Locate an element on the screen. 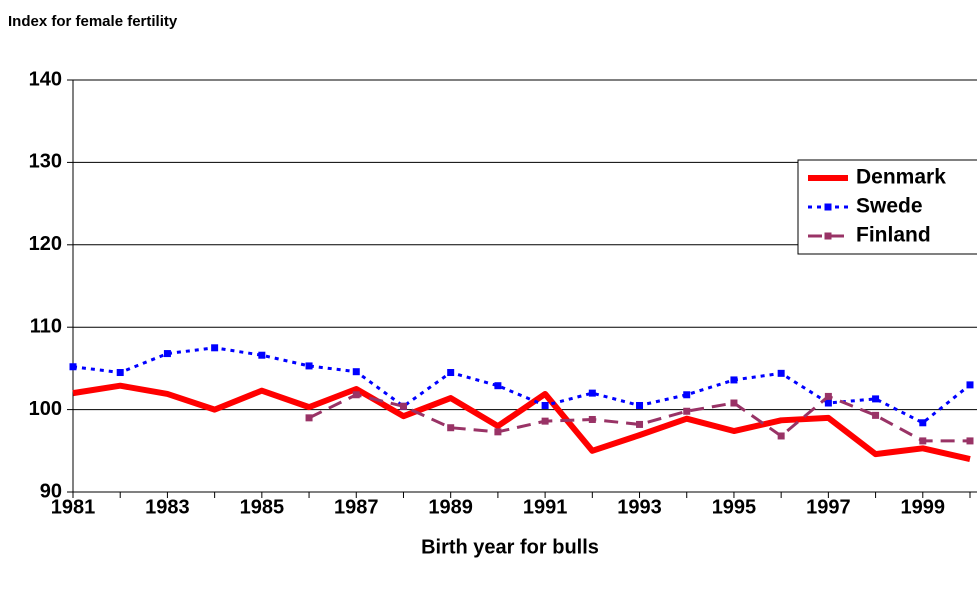 Image resolution: width=977 pixels, height=589 pixels. y-tick-label: 130 is located at coordinates (45, 162).